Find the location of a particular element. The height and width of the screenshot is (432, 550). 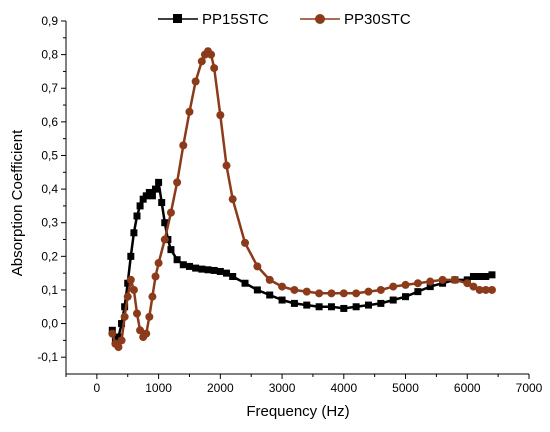

x-tick-label: 6000 is located at coordinates (467, 388).